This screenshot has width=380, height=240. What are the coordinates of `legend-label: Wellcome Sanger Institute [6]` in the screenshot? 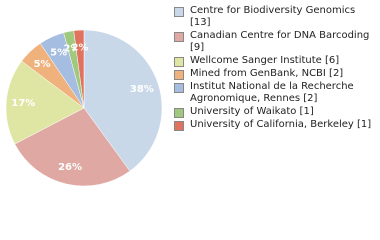 It's located at (265, 60).